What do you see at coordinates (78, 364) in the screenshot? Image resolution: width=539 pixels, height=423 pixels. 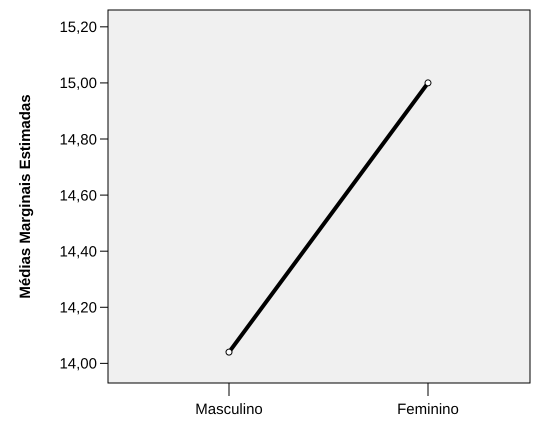 I see `y-tick-label: 14,00` at bounding box center [78, 364].